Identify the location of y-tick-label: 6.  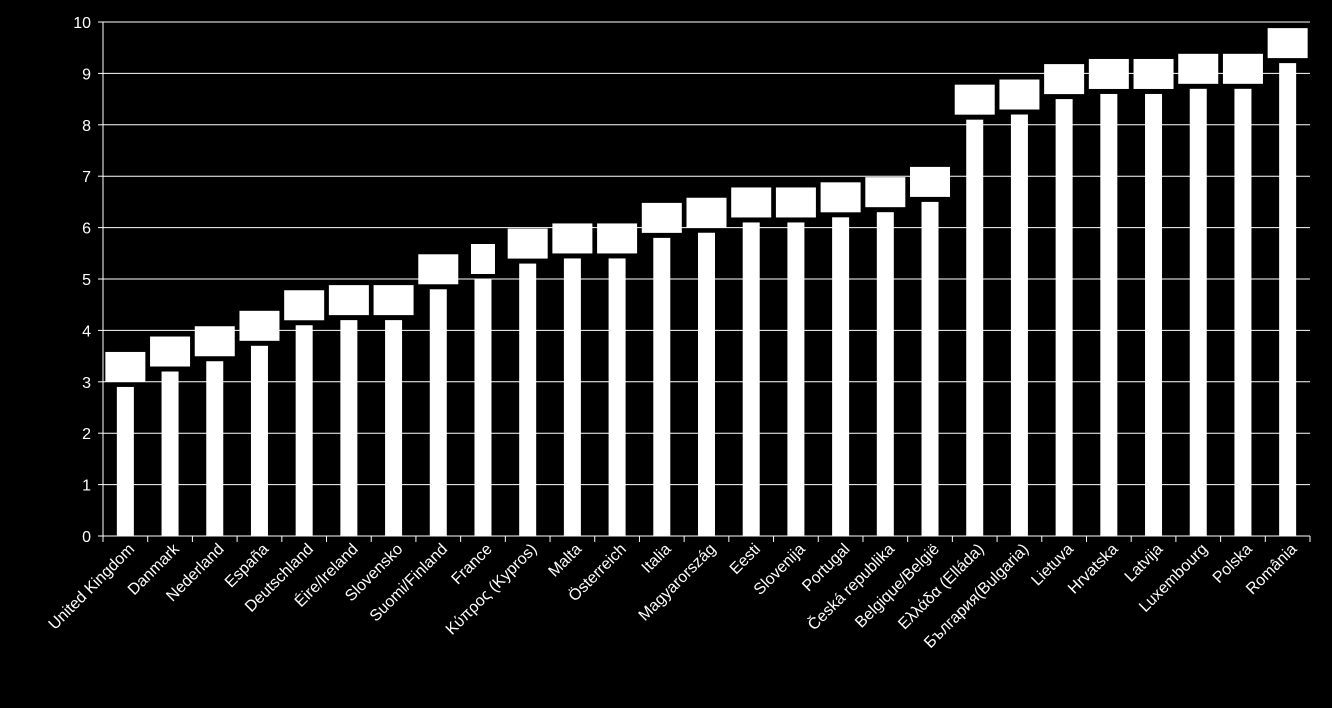
(86, 229).